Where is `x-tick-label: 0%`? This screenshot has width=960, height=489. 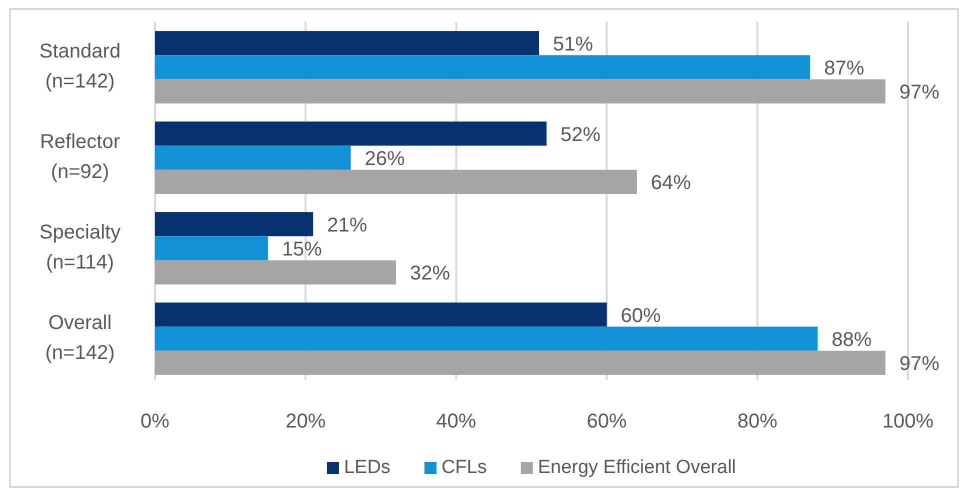
x-tick-label: 0% is located at coordinates (155, 421).